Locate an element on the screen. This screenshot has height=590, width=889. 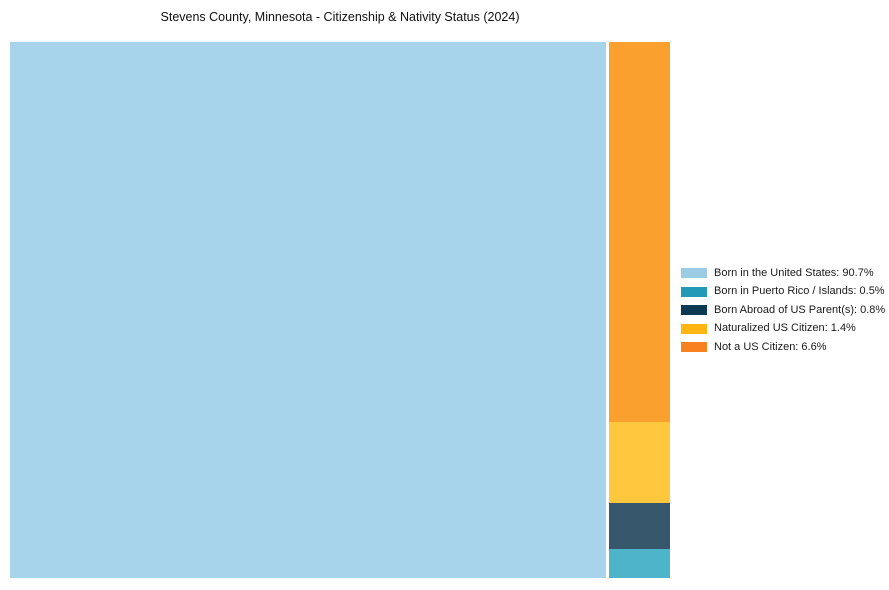
legend-item-naturalized-us-citizen: Naturalized US Citizen: 1.4% is located at coordinates (783, 329).